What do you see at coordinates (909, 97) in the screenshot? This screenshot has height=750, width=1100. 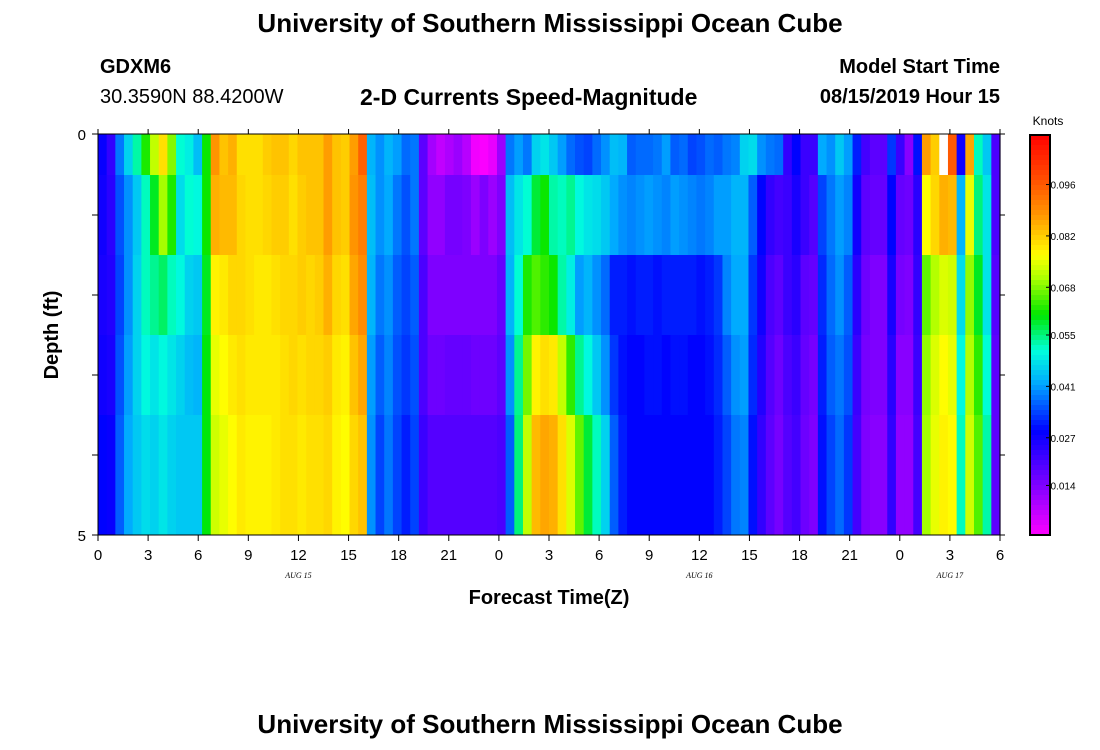 I see `model-start-value: 08/15/2019 Hour 15` at bounding box center [909, 97].